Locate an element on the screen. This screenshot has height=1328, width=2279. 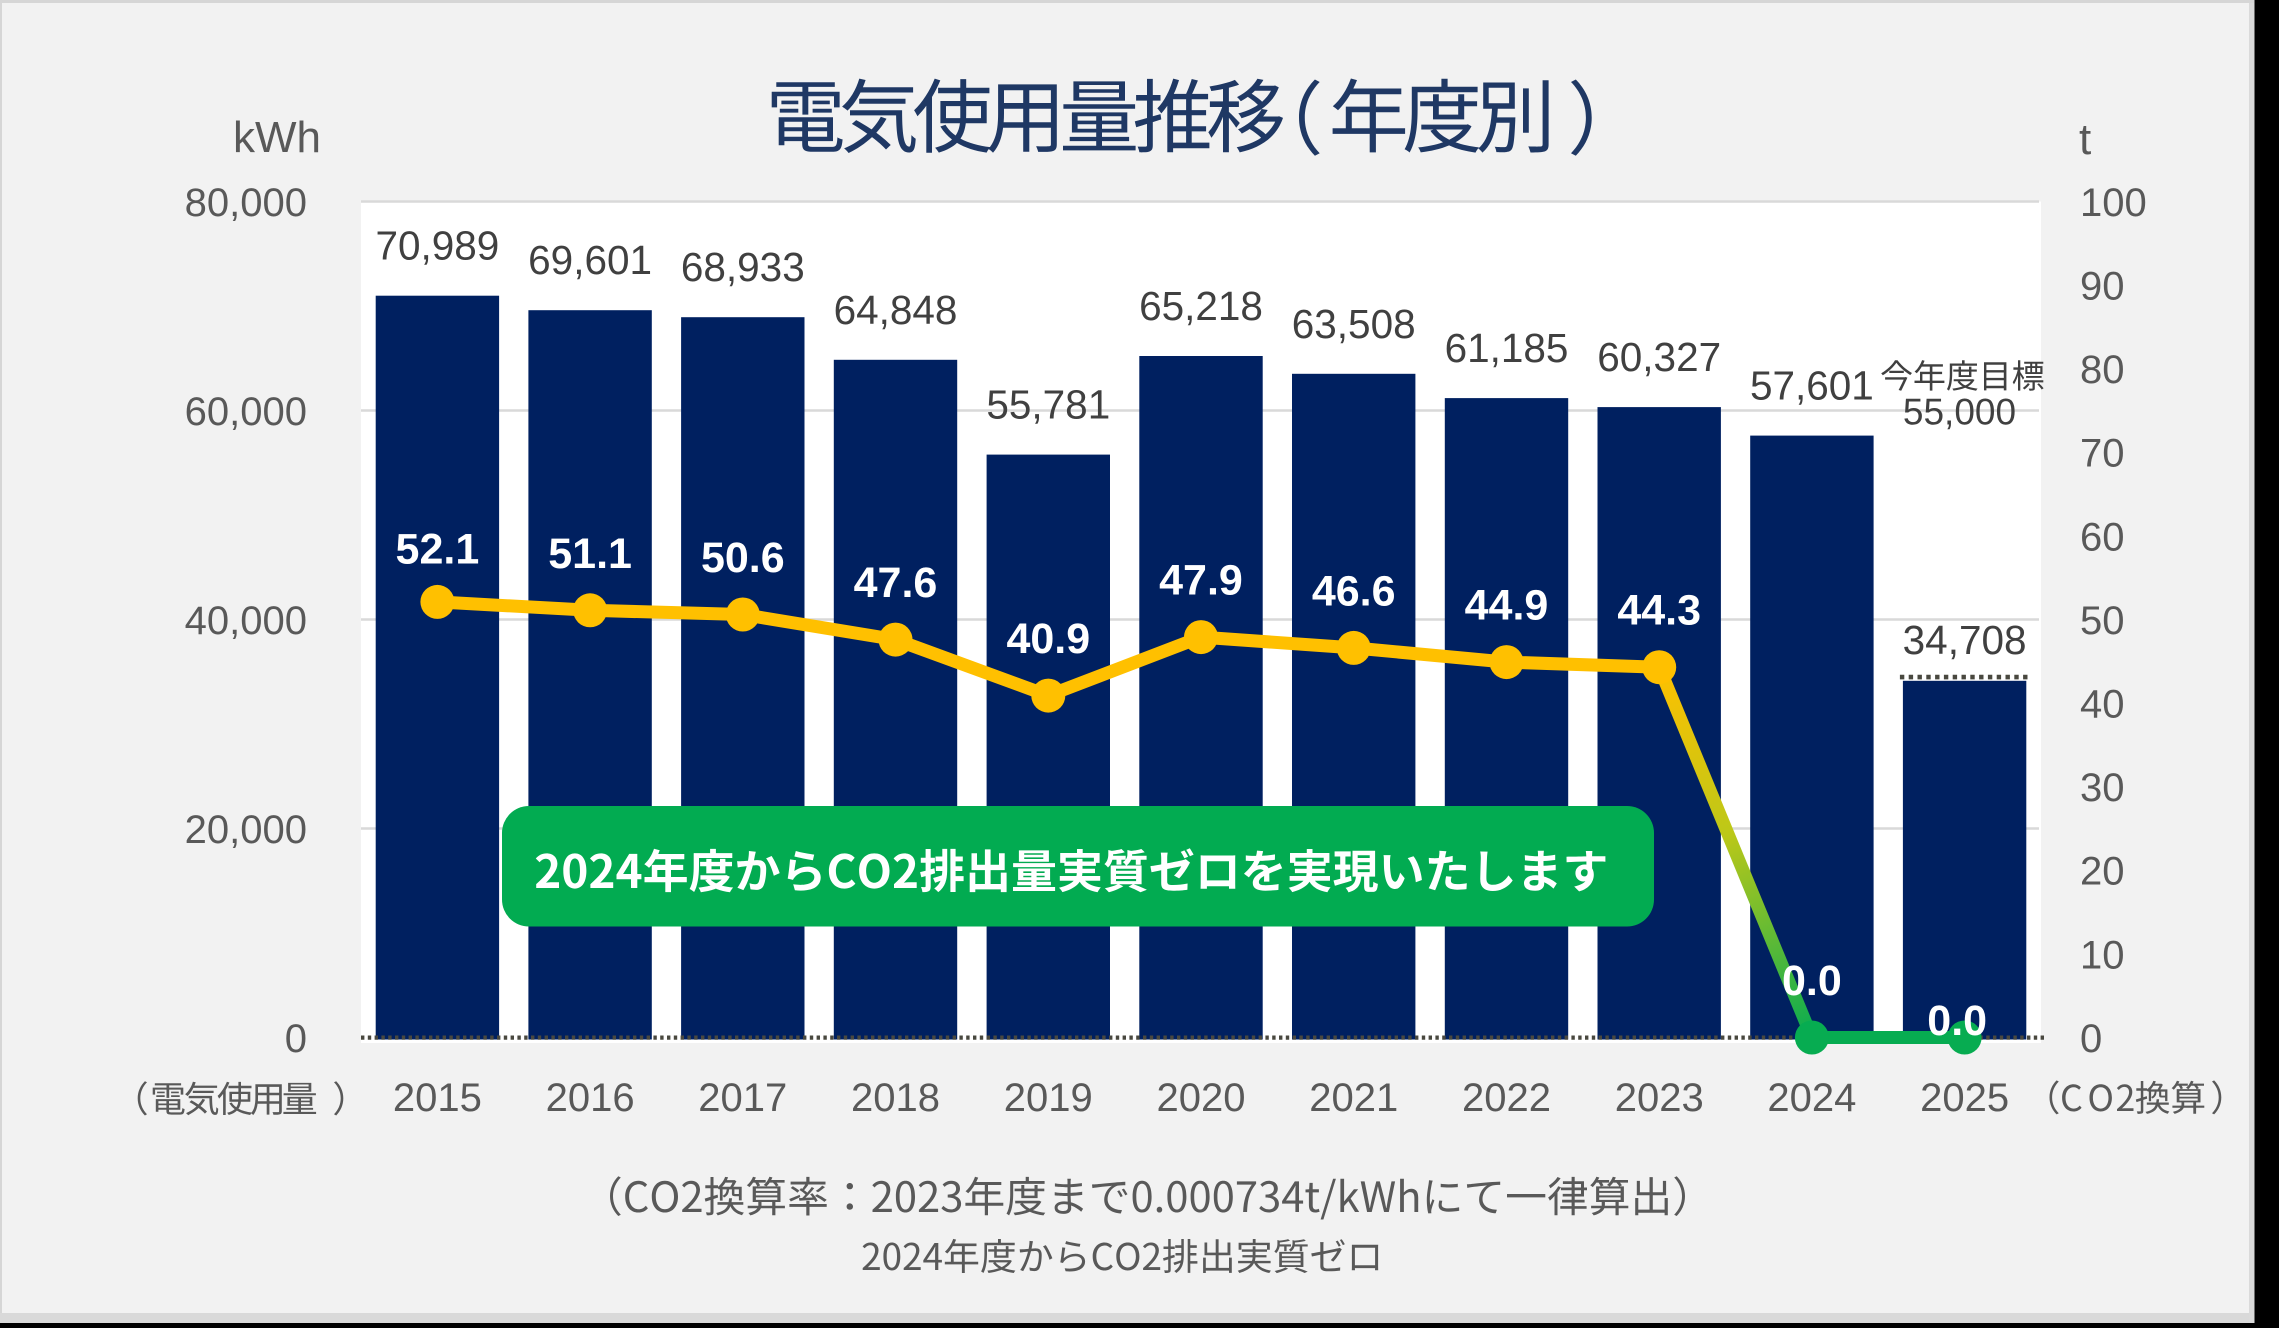
svg-text: 20,000 is located at coordinates (246, 830).